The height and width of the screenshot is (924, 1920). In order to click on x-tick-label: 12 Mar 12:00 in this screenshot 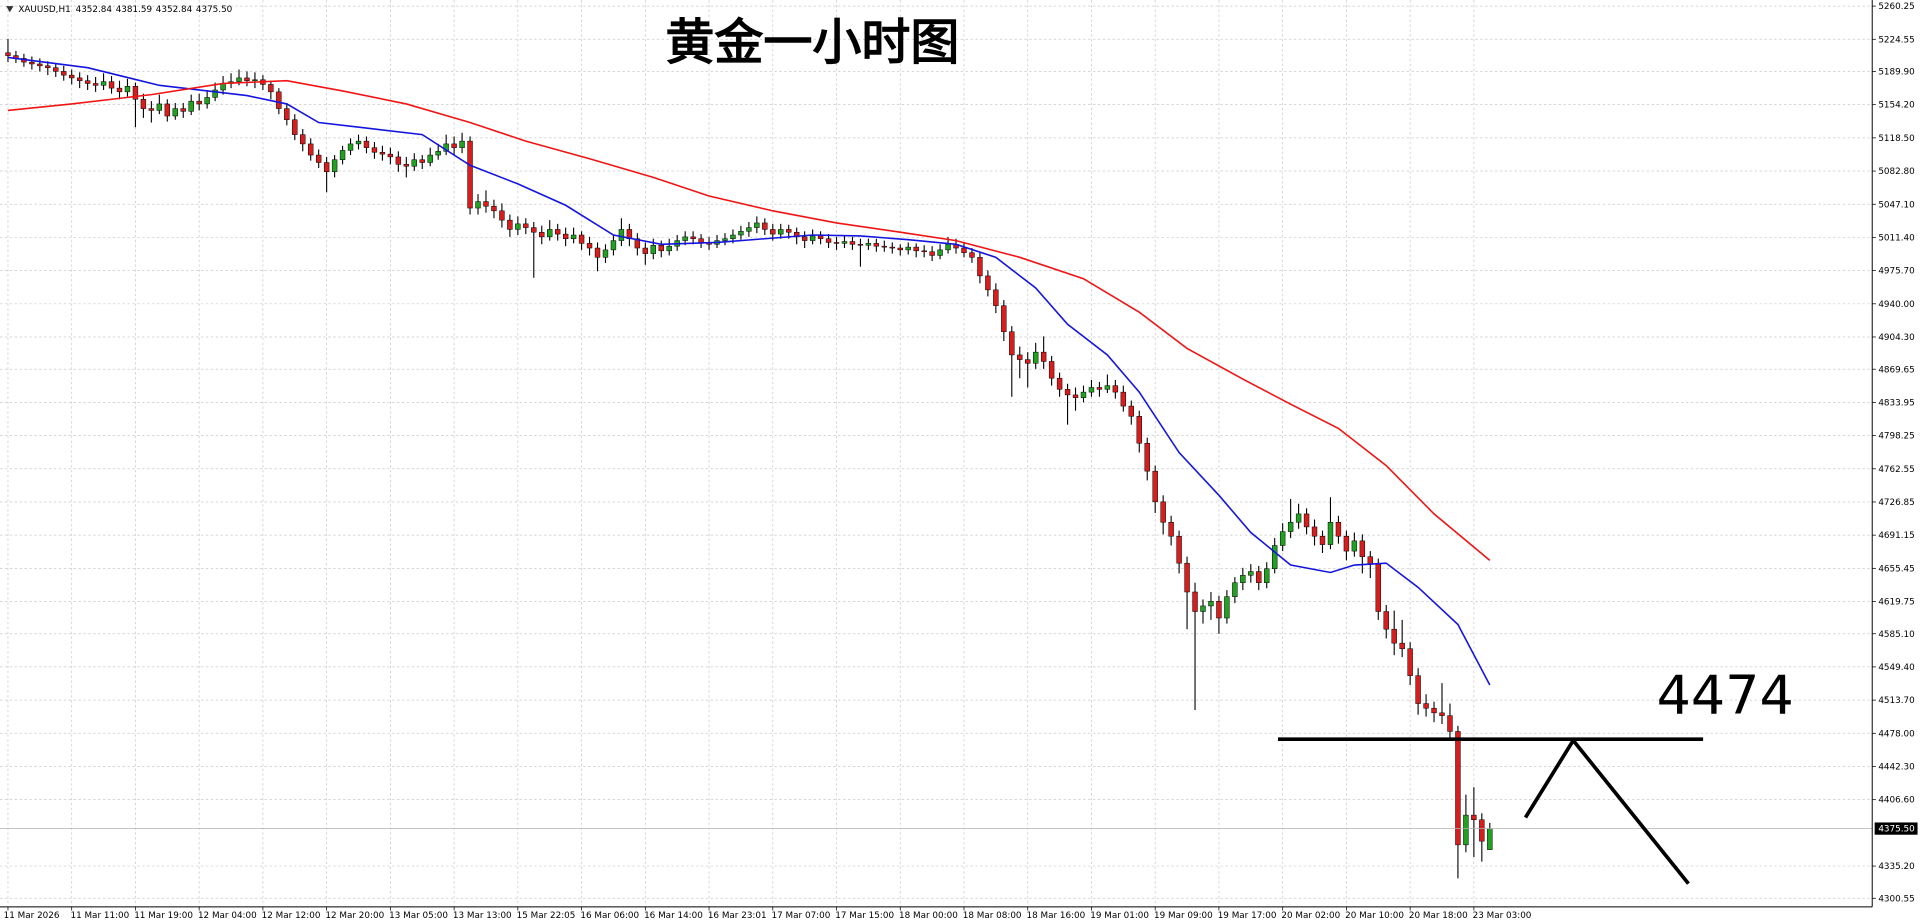, I will do `click(291, 916)`.